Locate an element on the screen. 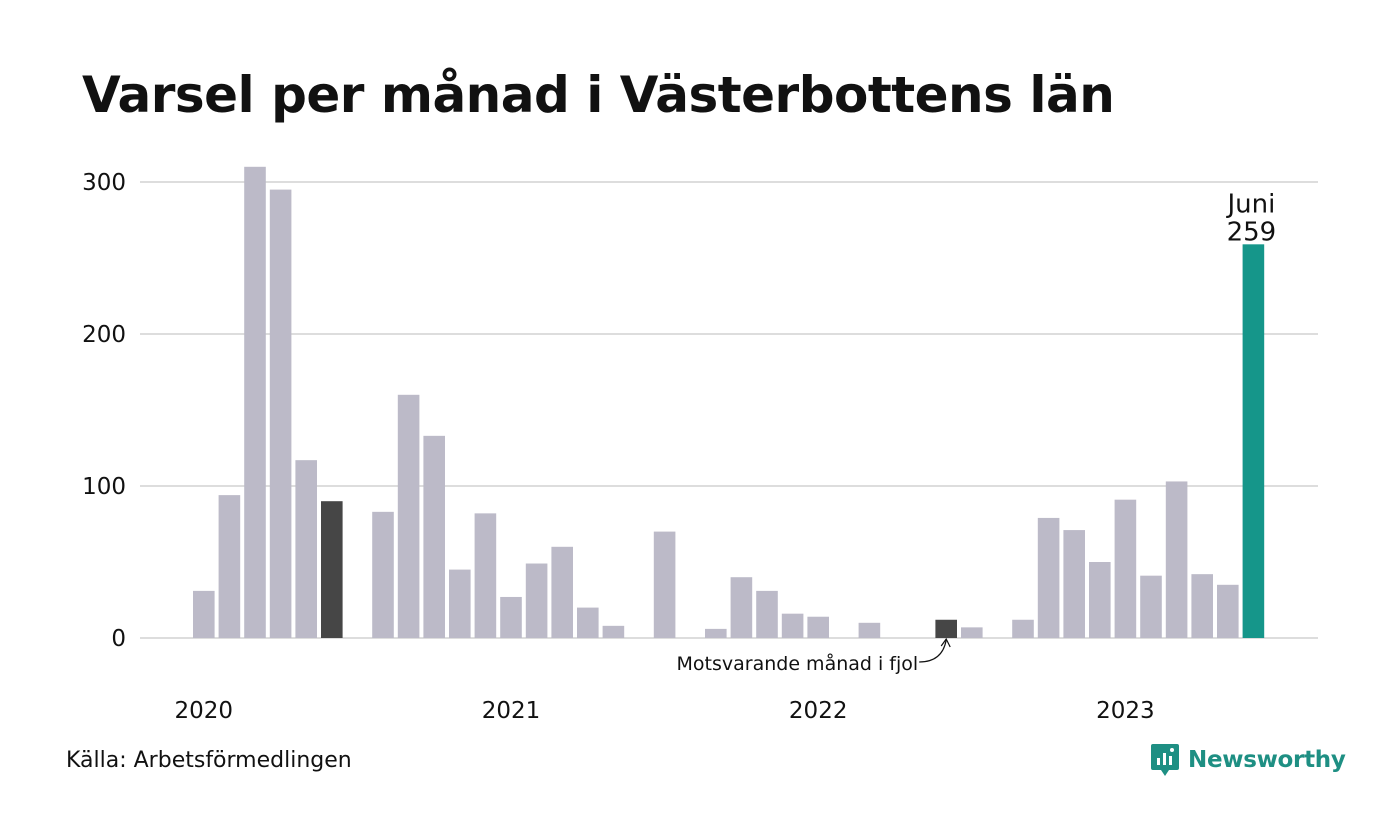 This screenshot has height=840, width=1400. chart-title: Varsel per månad i Västerbottens län is located at coordinates (598, 95).